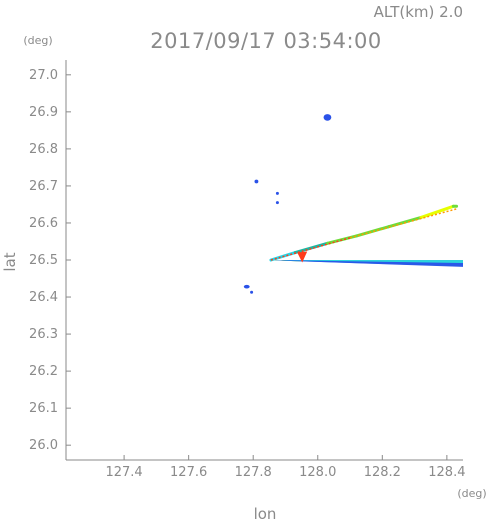  I want to click on altitude-label: ALT(km) 2.0, so click(418, 12).